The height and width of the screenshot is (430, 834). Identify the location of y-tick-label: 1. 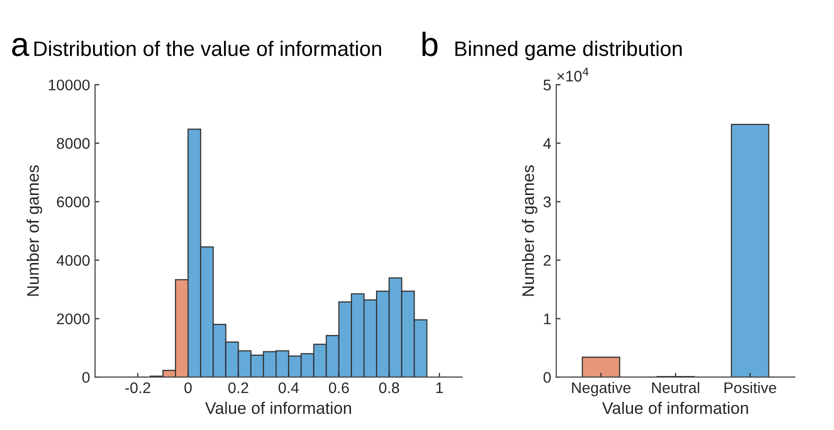
(547, 319).